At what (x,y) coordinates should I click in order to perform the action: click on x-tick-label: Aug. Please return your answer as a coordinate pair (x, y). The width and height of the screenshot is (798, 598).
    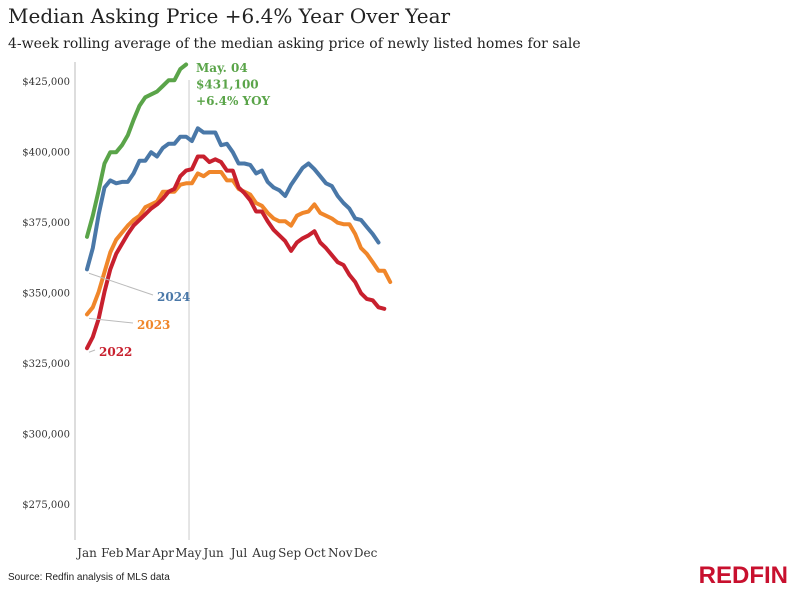
    Looking at the image, I should click on (263, 553).